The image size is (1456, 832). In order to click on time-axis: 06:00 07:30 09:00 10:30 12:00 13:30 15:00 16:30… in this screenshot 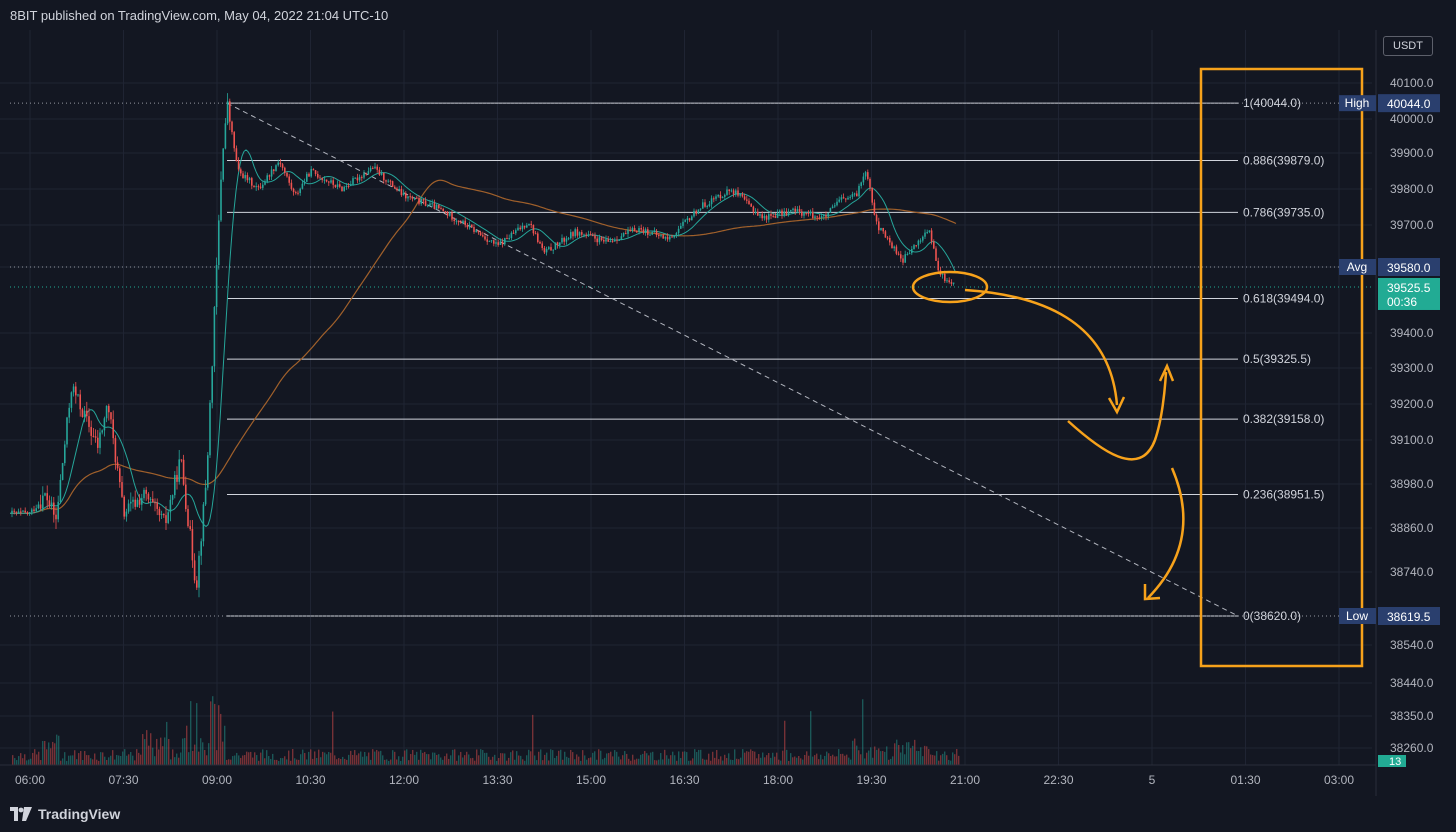, I will do `click(688, 775)`.